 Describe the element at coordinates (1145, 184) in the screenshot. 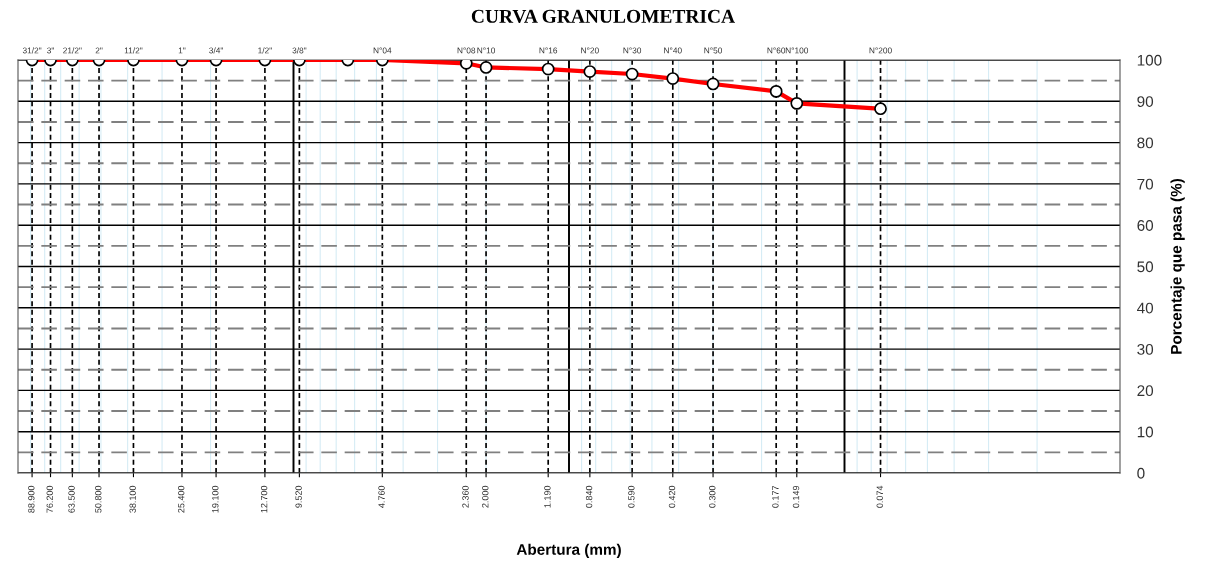

I see `y-tick-label: 70` at that location.